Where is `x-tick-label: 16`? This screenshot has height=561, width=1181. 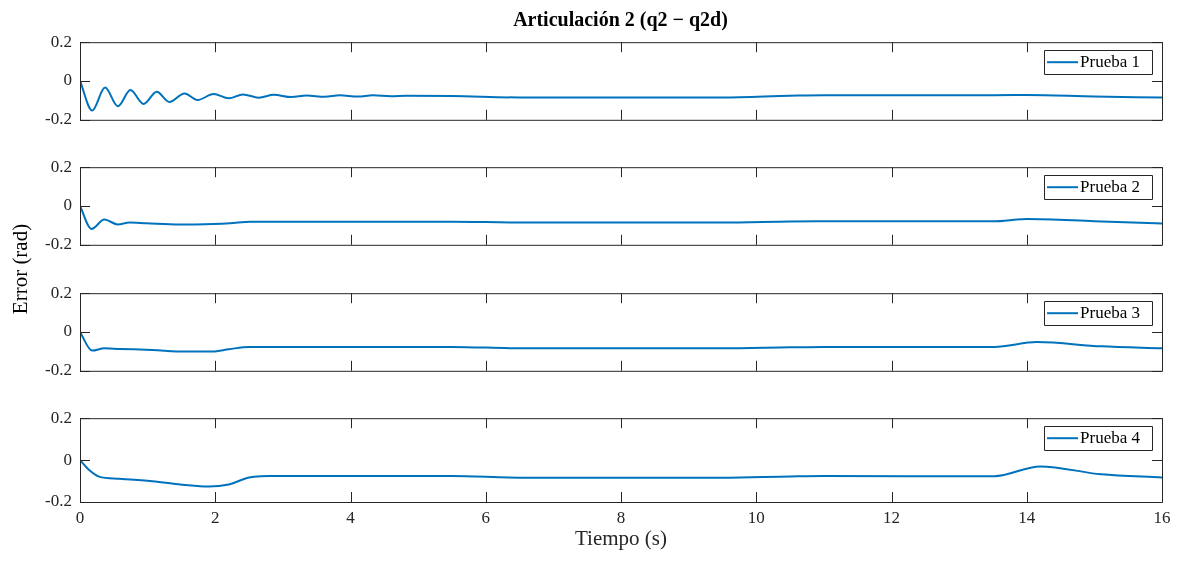
x-tick-label: 16 is located at coordinates (1162, 517).